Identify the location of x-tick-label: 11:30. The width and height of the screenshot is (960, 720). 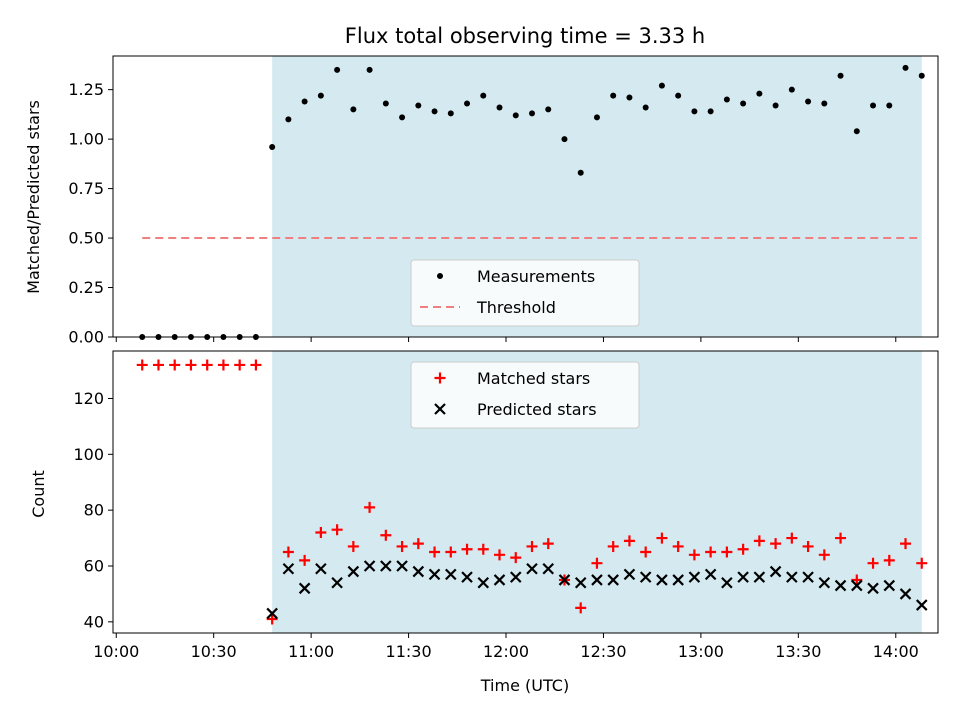
(409, 651).